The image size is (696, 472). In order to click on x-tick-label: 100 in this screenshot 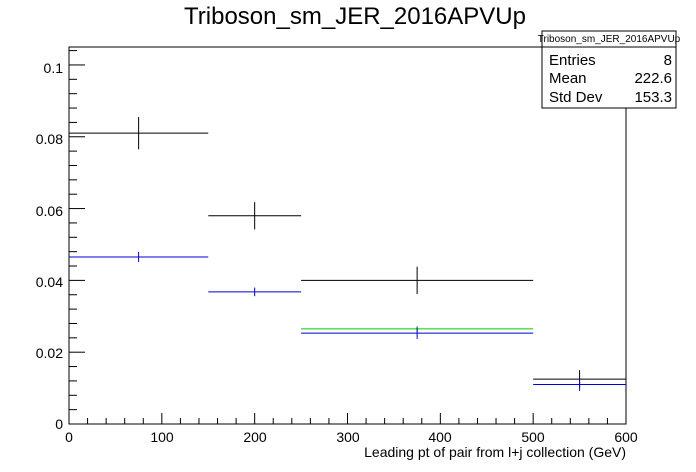, I will do `click(162, 437)`.